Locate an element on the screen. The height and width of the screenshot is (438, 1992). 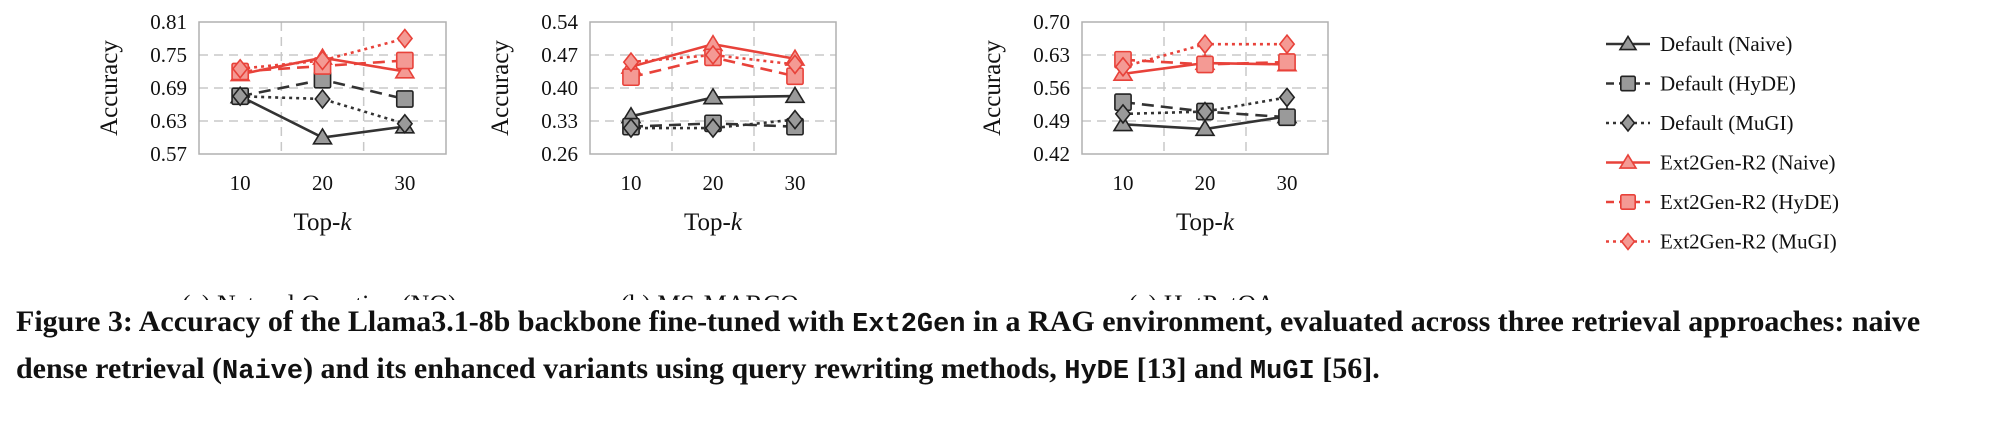
y-tick-label: 0.81 is located at coordinates (168, 22).